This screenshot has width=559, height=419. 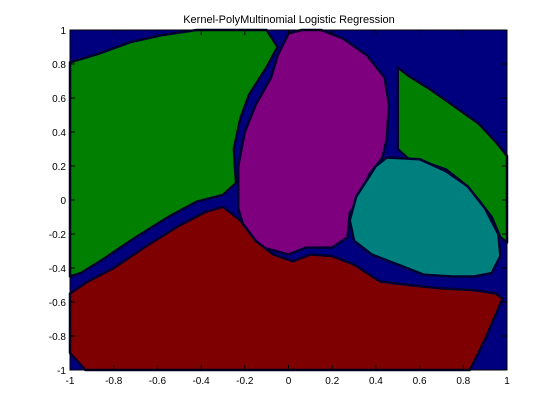 What do you see at coordinates (245, 381) in the screenshot?
I see `x-tick-label: -0.2` at bounding box center [245, 381].